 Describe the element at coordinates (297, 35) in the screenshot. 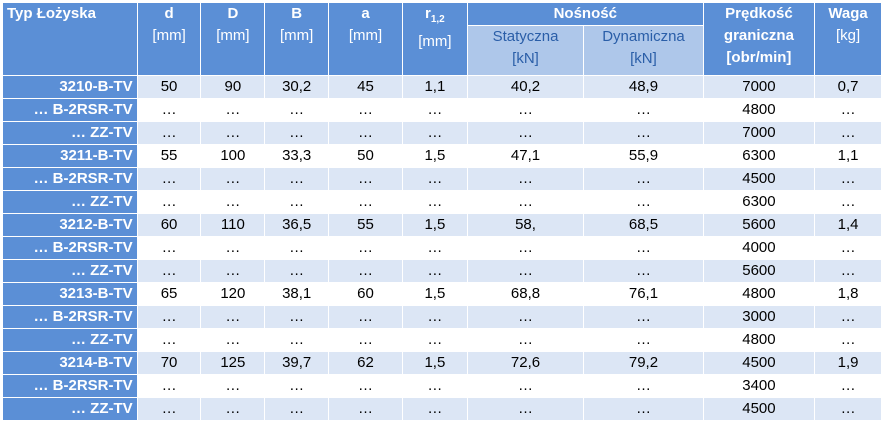

I see `header-B-unit: [mm]` at that location.